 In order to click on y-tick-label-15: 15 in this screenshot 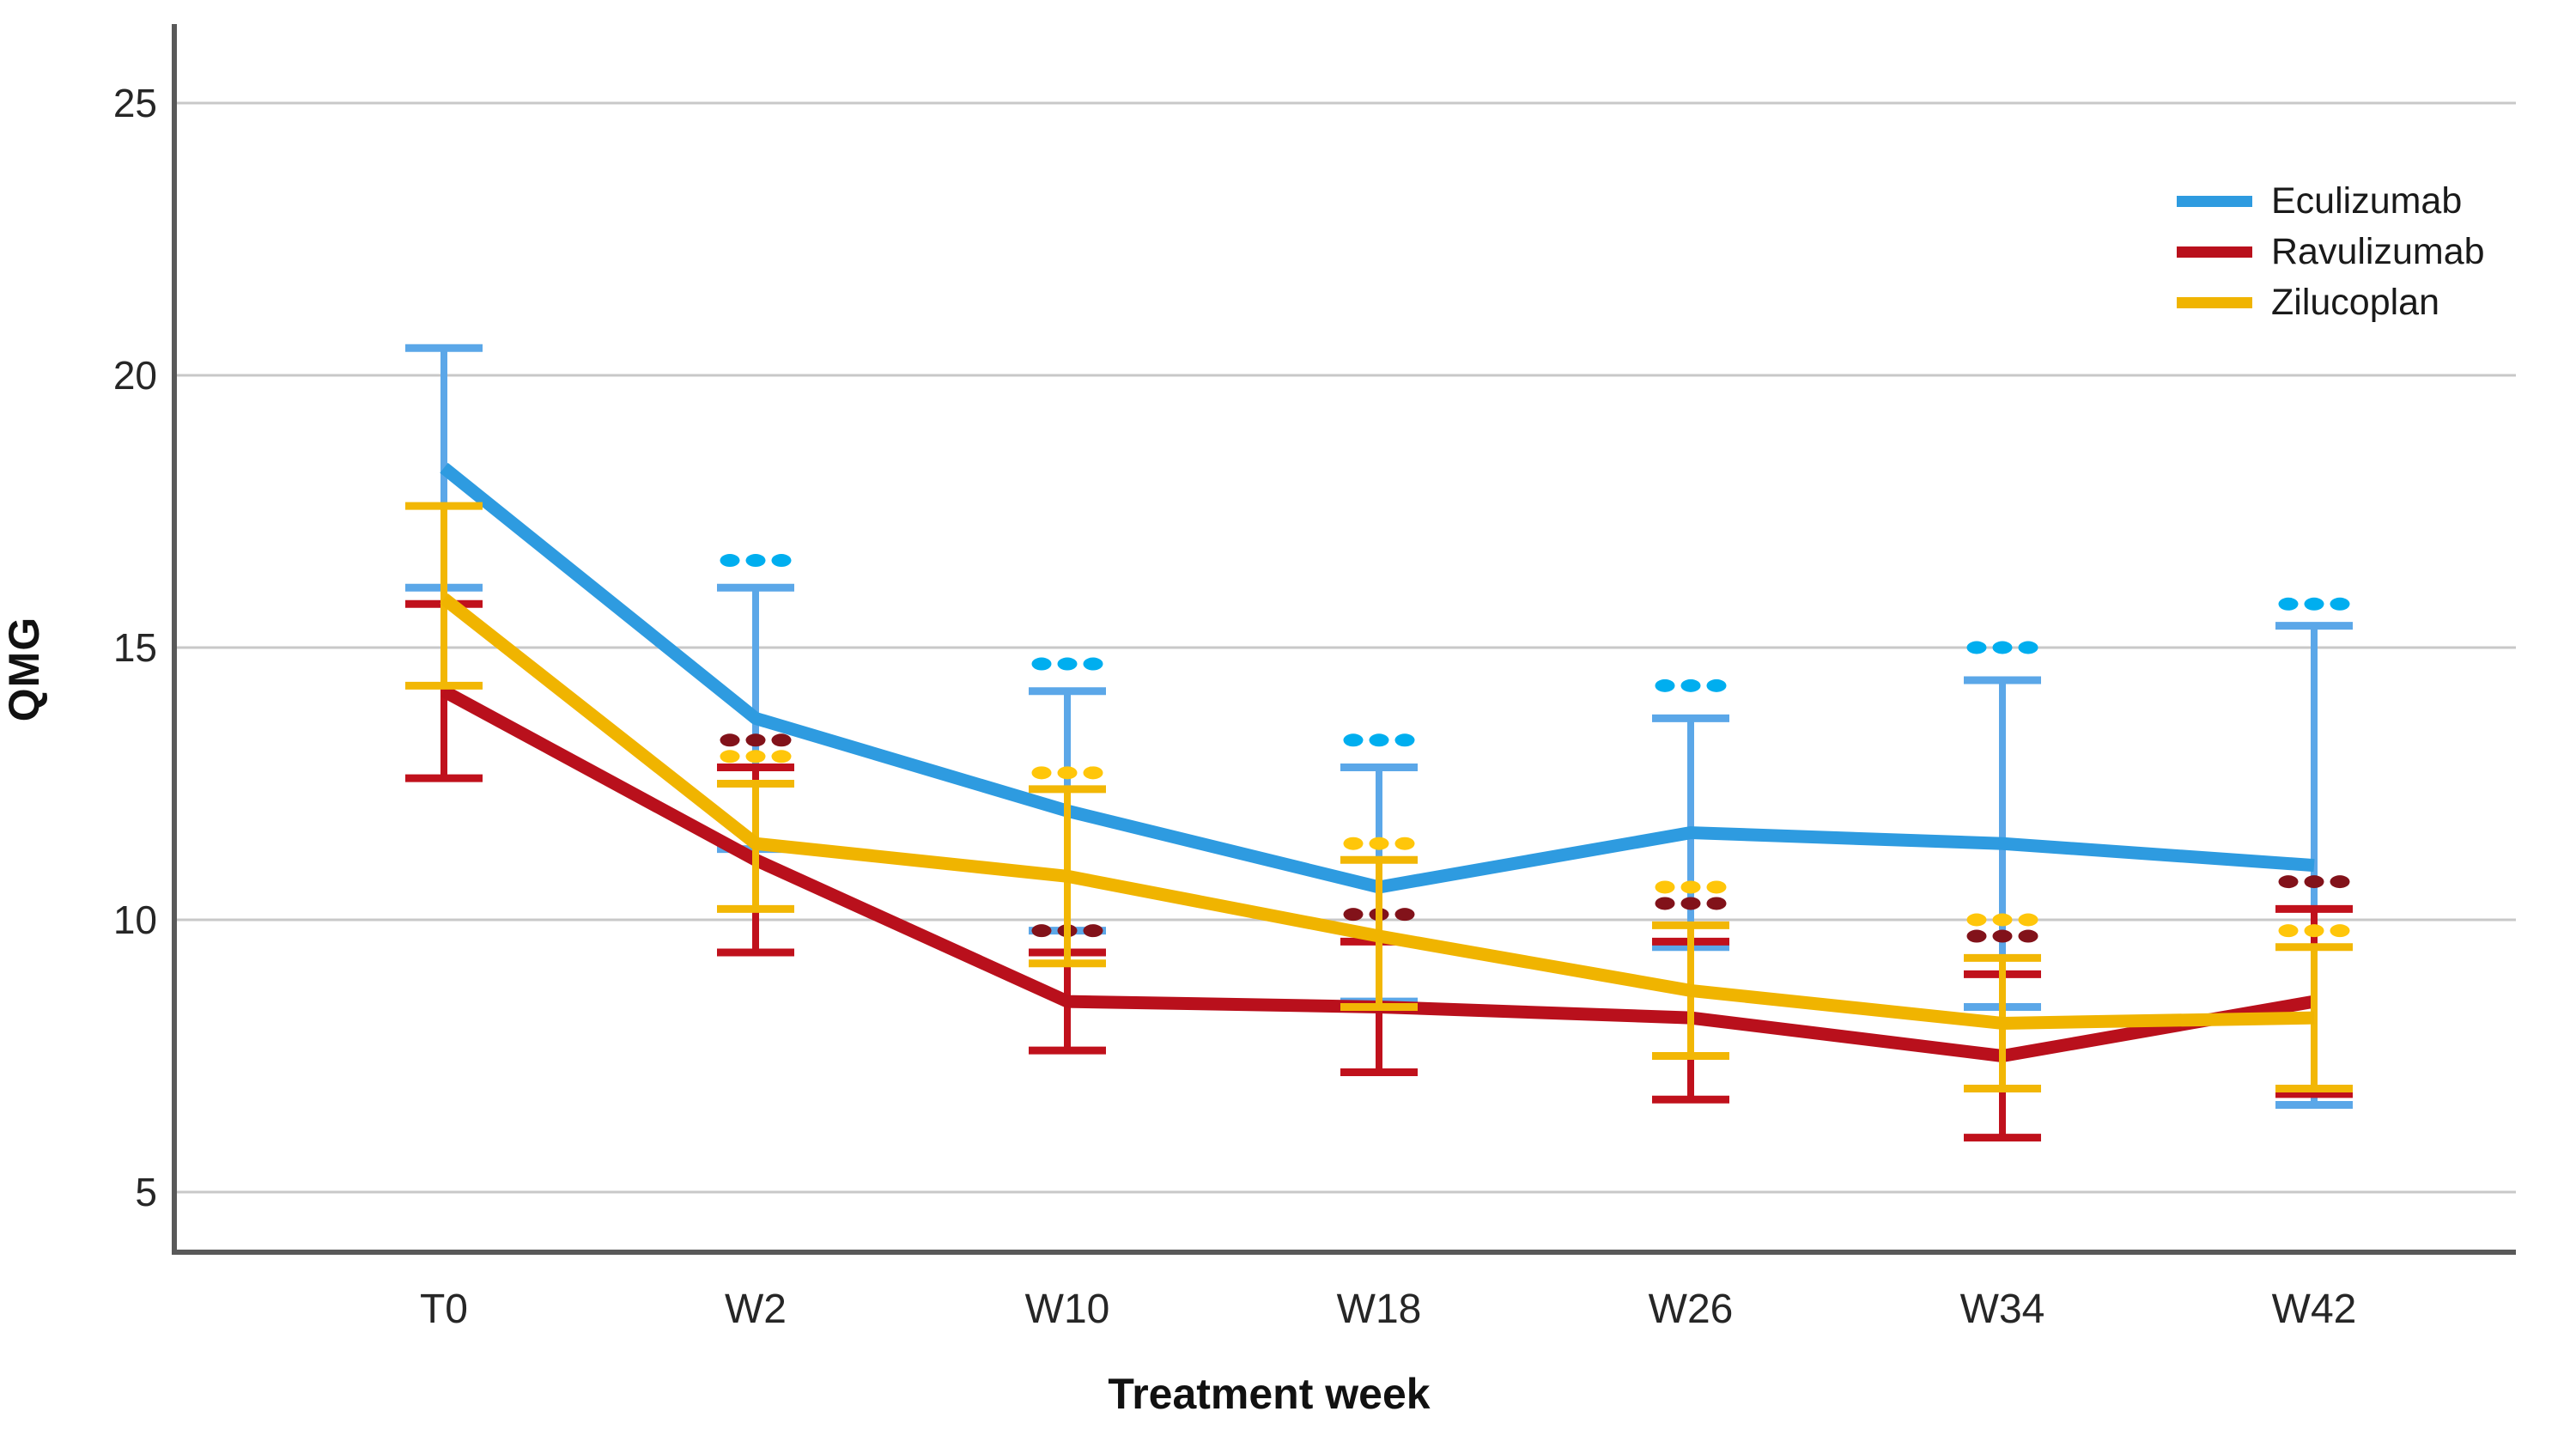, I will do `click(135, 647)`.